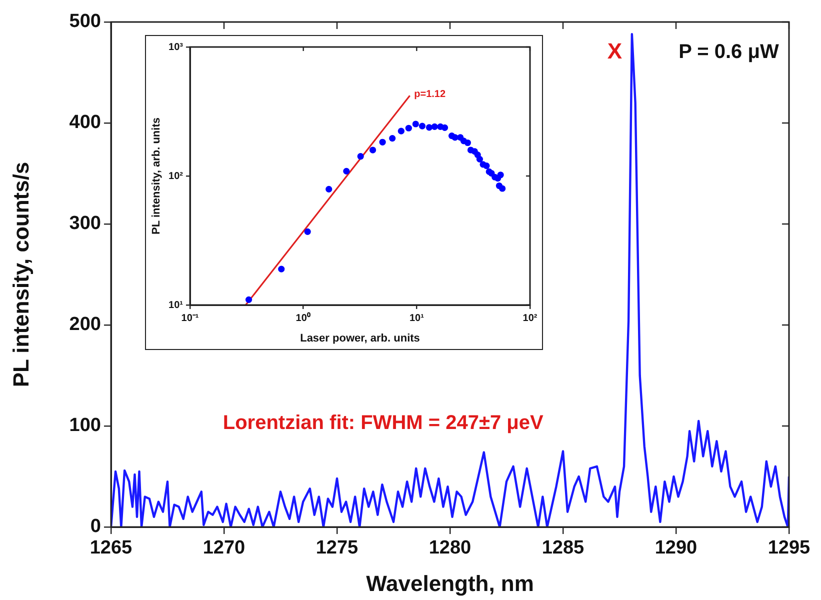 The image size is (821, 600). I want to click on y-tick-label: 500, so click(85, 21).